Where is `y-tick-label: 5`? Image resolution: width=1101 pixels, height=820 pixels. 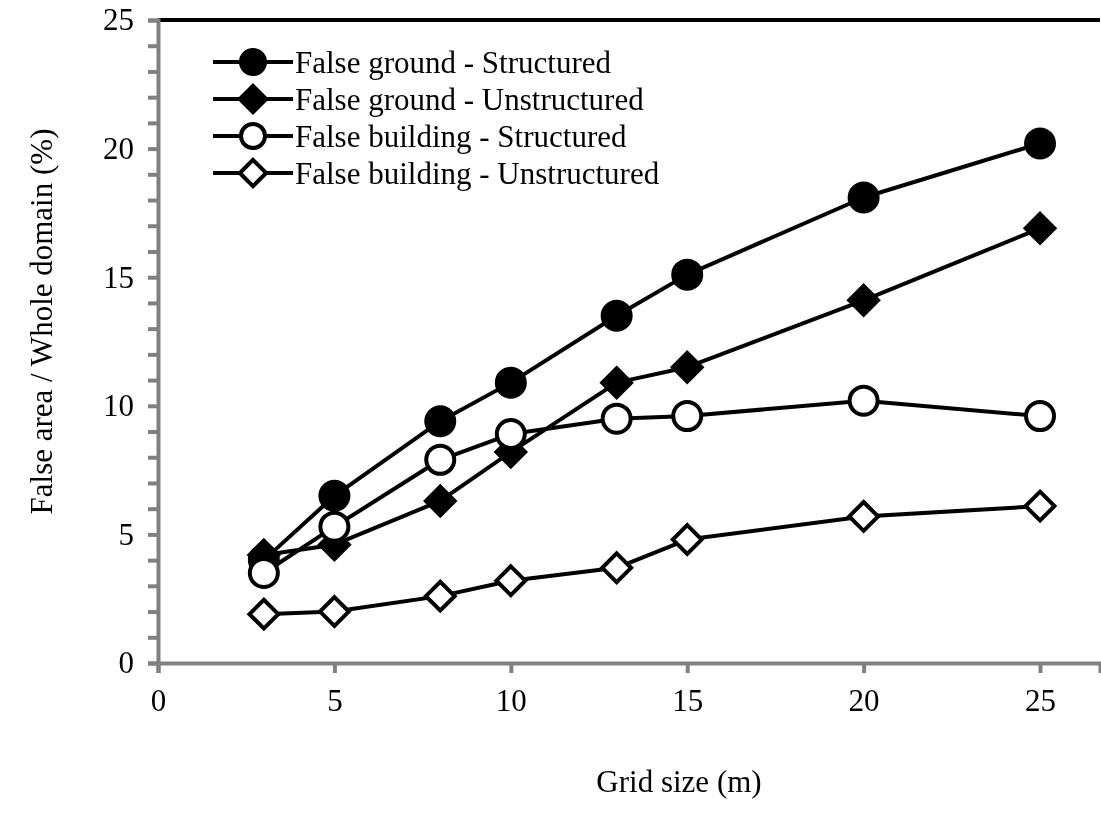 y-tick-label: 5 is located at coordinates (126, 534).